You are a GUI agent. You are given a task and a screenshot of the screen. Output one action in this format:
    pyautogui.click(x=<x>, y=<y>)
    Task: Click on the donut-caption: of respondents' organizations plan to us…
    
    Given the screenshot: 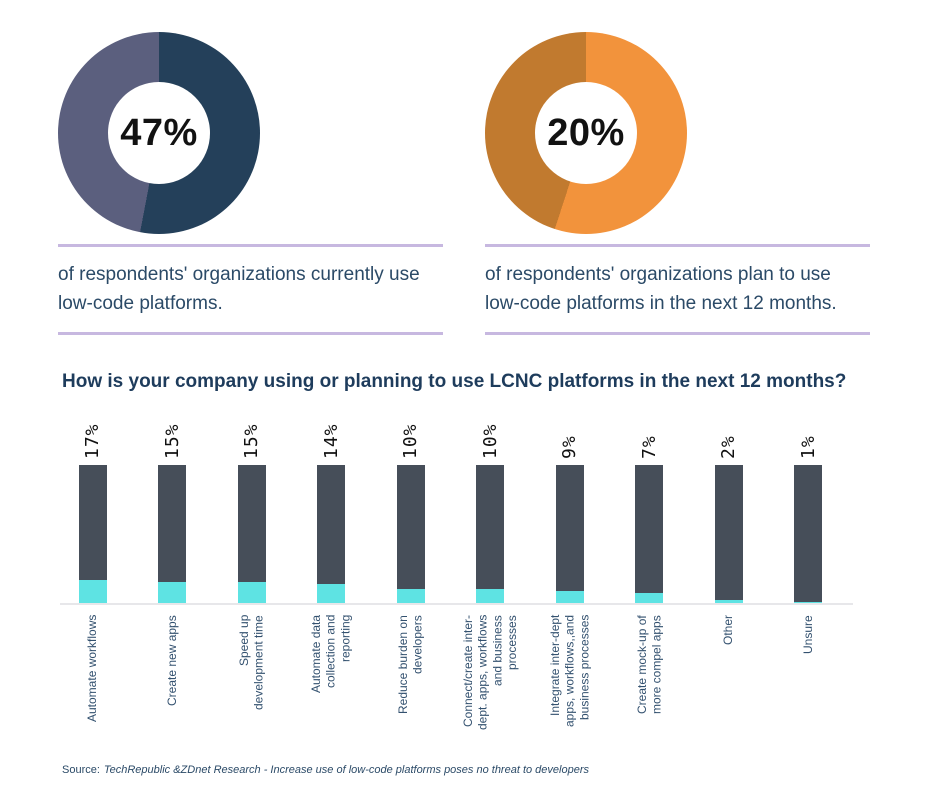 What is the action you would take?
    pyautogui.click(x=661, y=289)
    